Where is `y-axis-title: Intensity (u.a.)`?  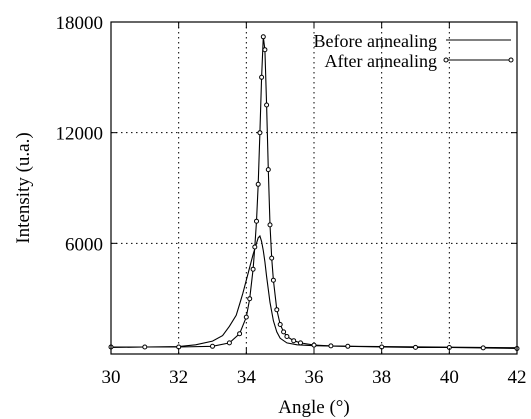 y-axis-title: Intensity (u.a.) is located at coordinates (23, 187).